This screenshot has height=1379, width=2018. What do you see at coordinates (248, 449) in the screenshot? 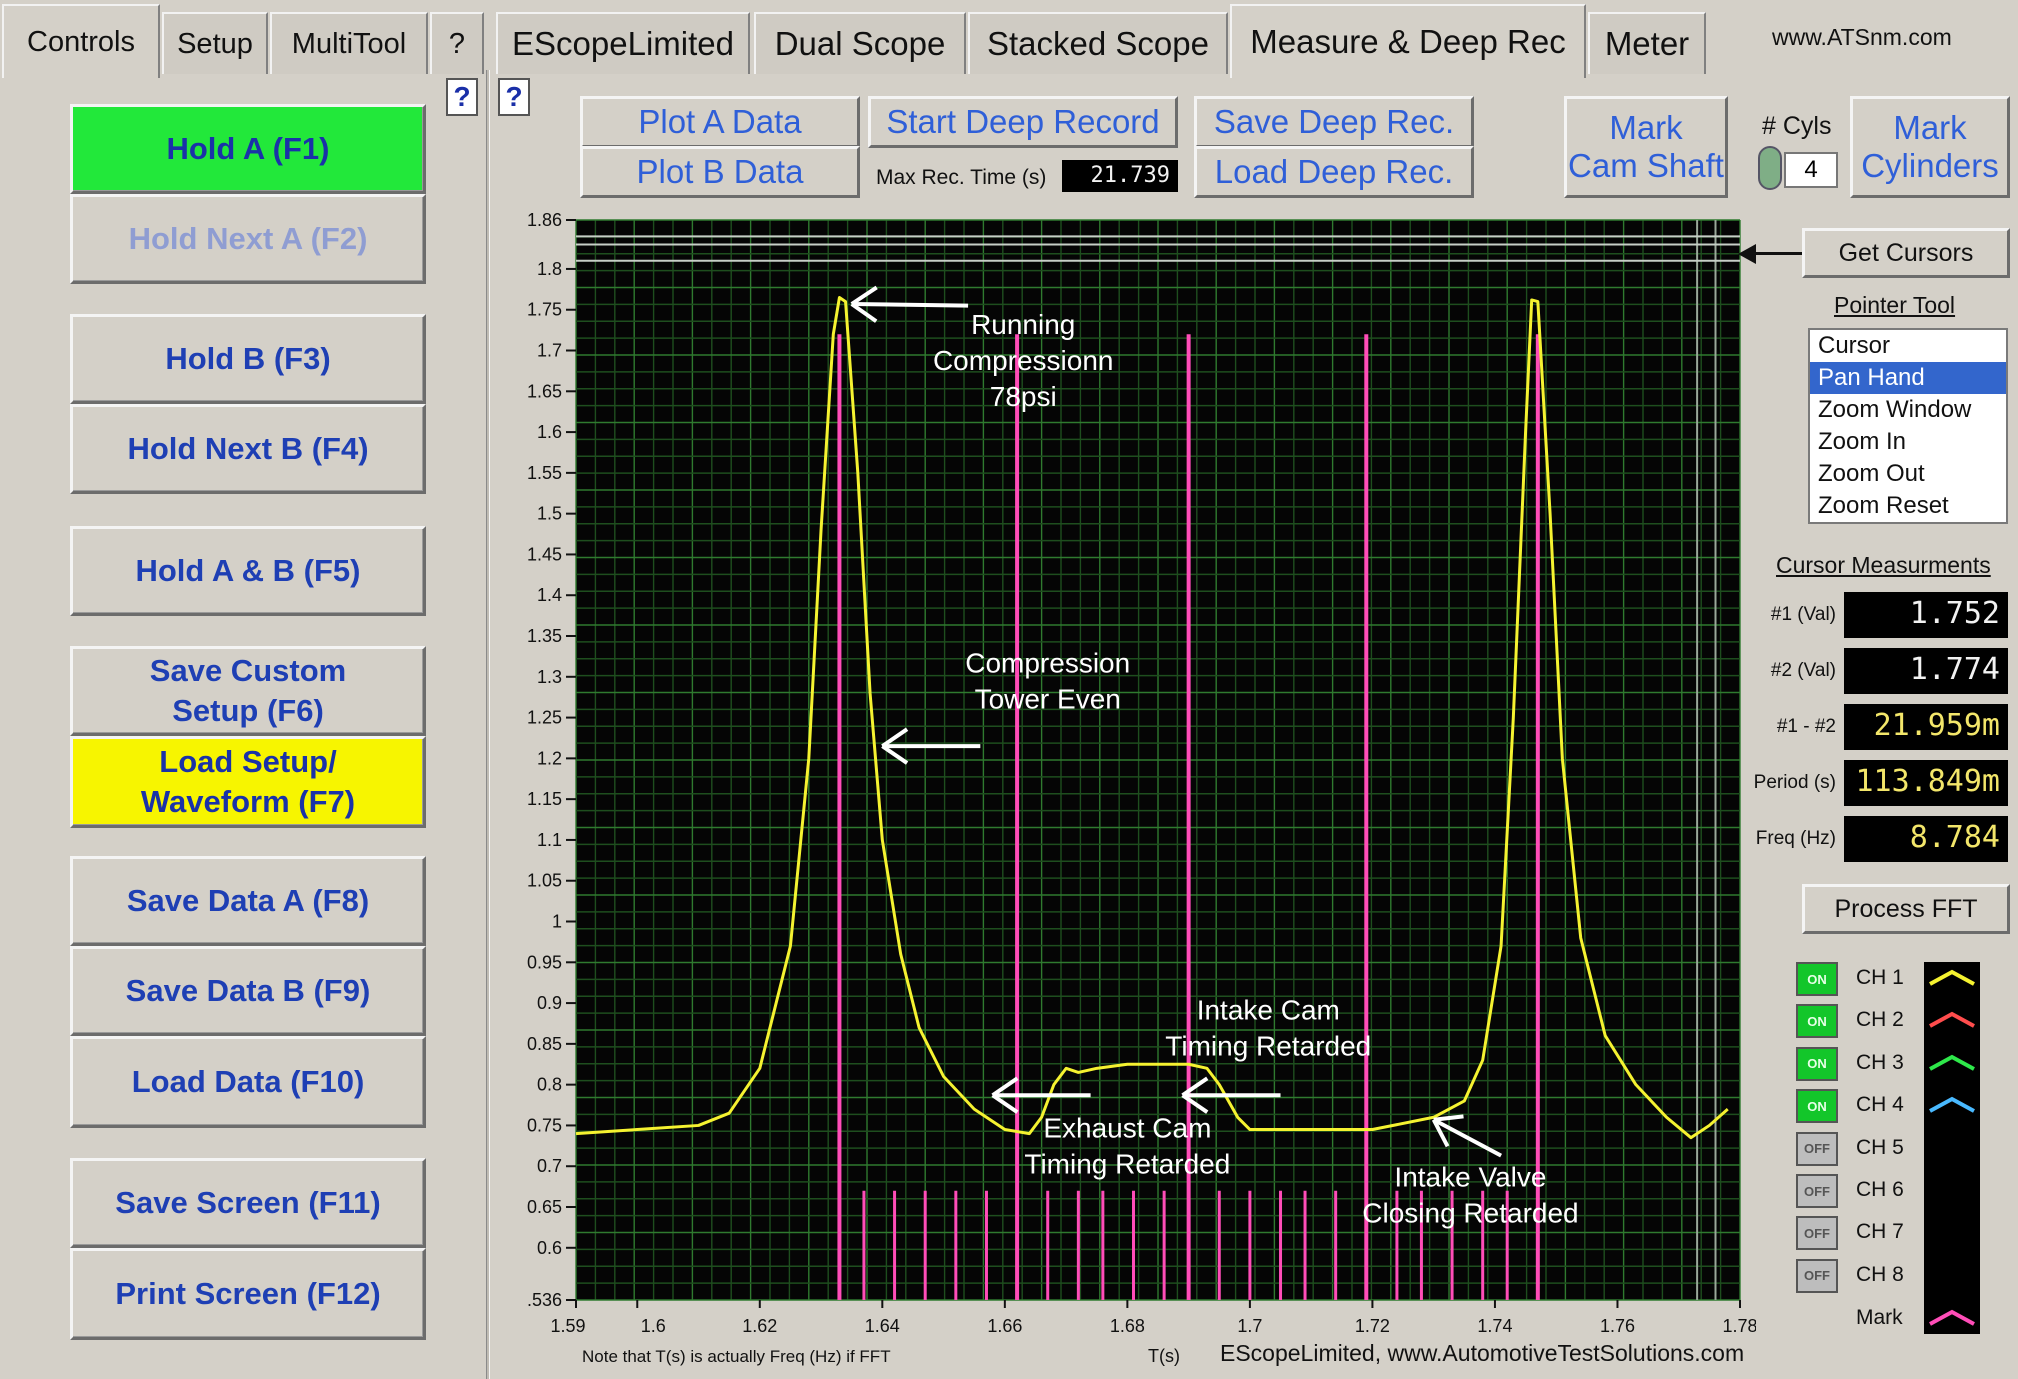
I see `hold-next-b-button: Hold Next B (F4)` at bounding box center [248, 449].